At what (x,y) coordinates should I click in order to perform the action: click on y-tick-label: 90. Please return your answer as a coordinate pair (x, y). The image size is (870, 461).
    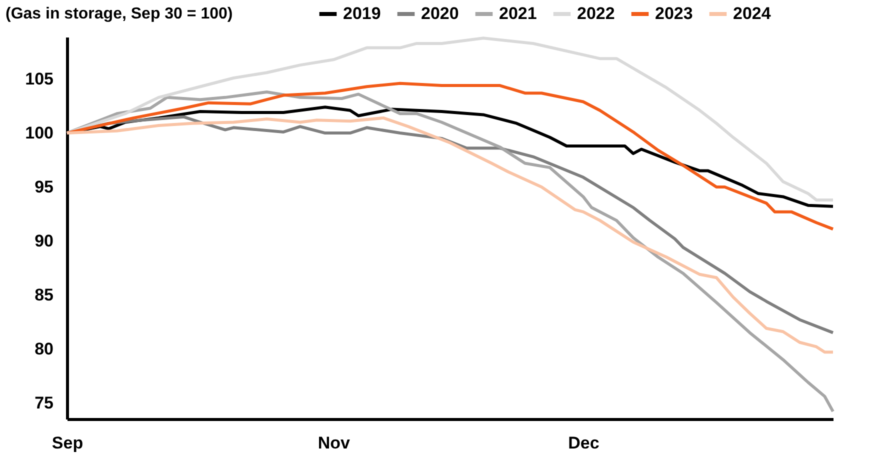
    Looking at the image, I should click on (44, 240).